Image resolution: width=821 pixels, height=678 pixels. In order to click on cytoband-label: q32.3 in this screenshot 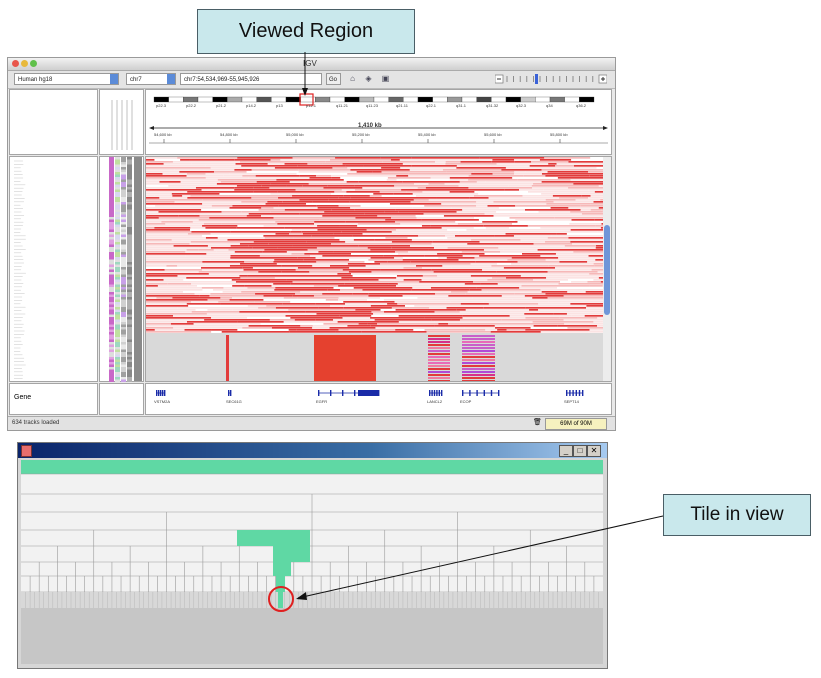, I will do `click(521, 105)`.